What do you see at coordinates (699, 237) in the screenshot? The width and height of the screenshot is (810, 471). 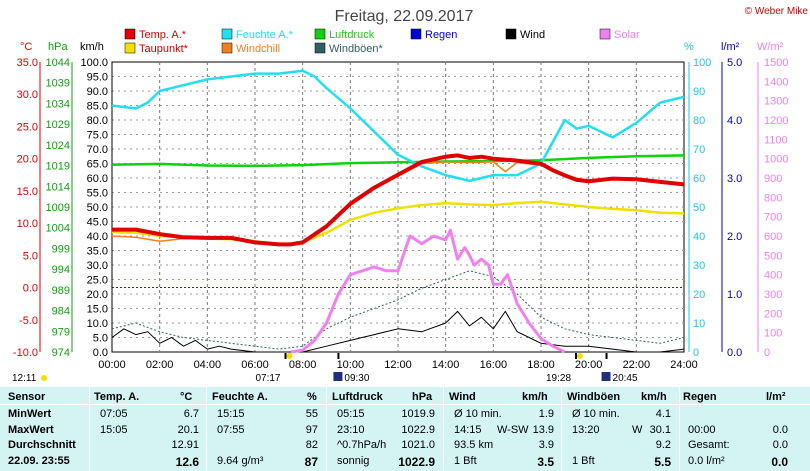 I see `humidity-tick: 40` at bounding box center [699, 237].